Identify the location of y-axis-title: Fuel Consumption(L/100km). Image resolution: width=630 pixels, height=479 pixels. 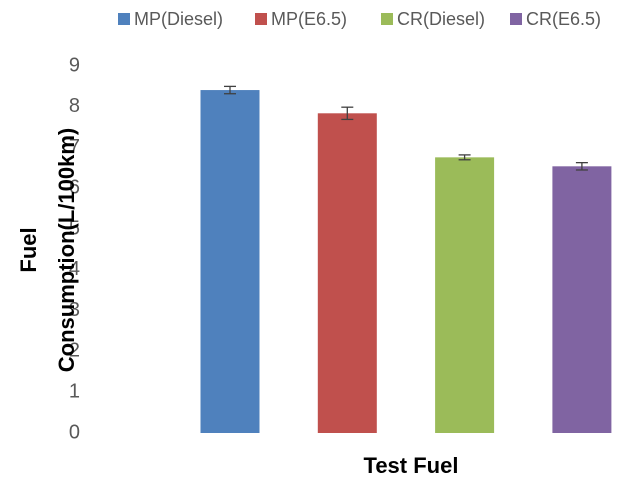
(47, 250).